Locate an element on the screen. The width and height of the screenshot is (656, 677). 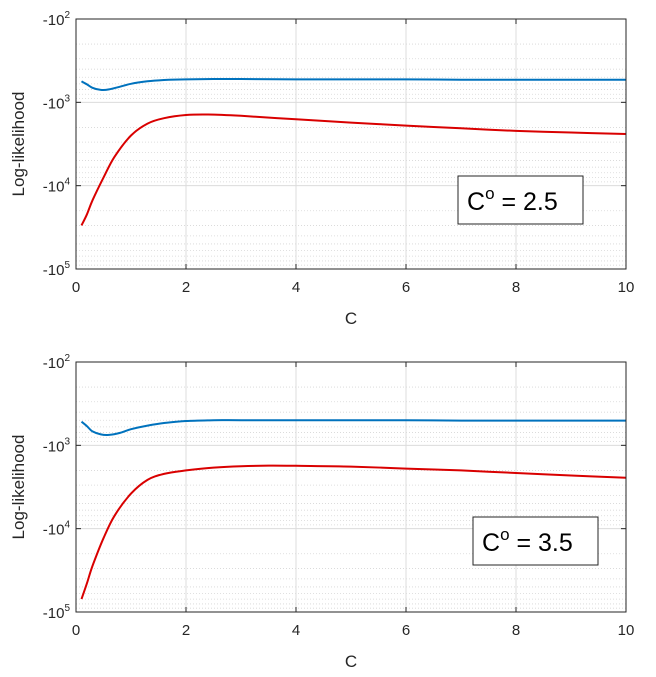
annotation-text: Co = 3.5 is located at coordinates (527, 541).